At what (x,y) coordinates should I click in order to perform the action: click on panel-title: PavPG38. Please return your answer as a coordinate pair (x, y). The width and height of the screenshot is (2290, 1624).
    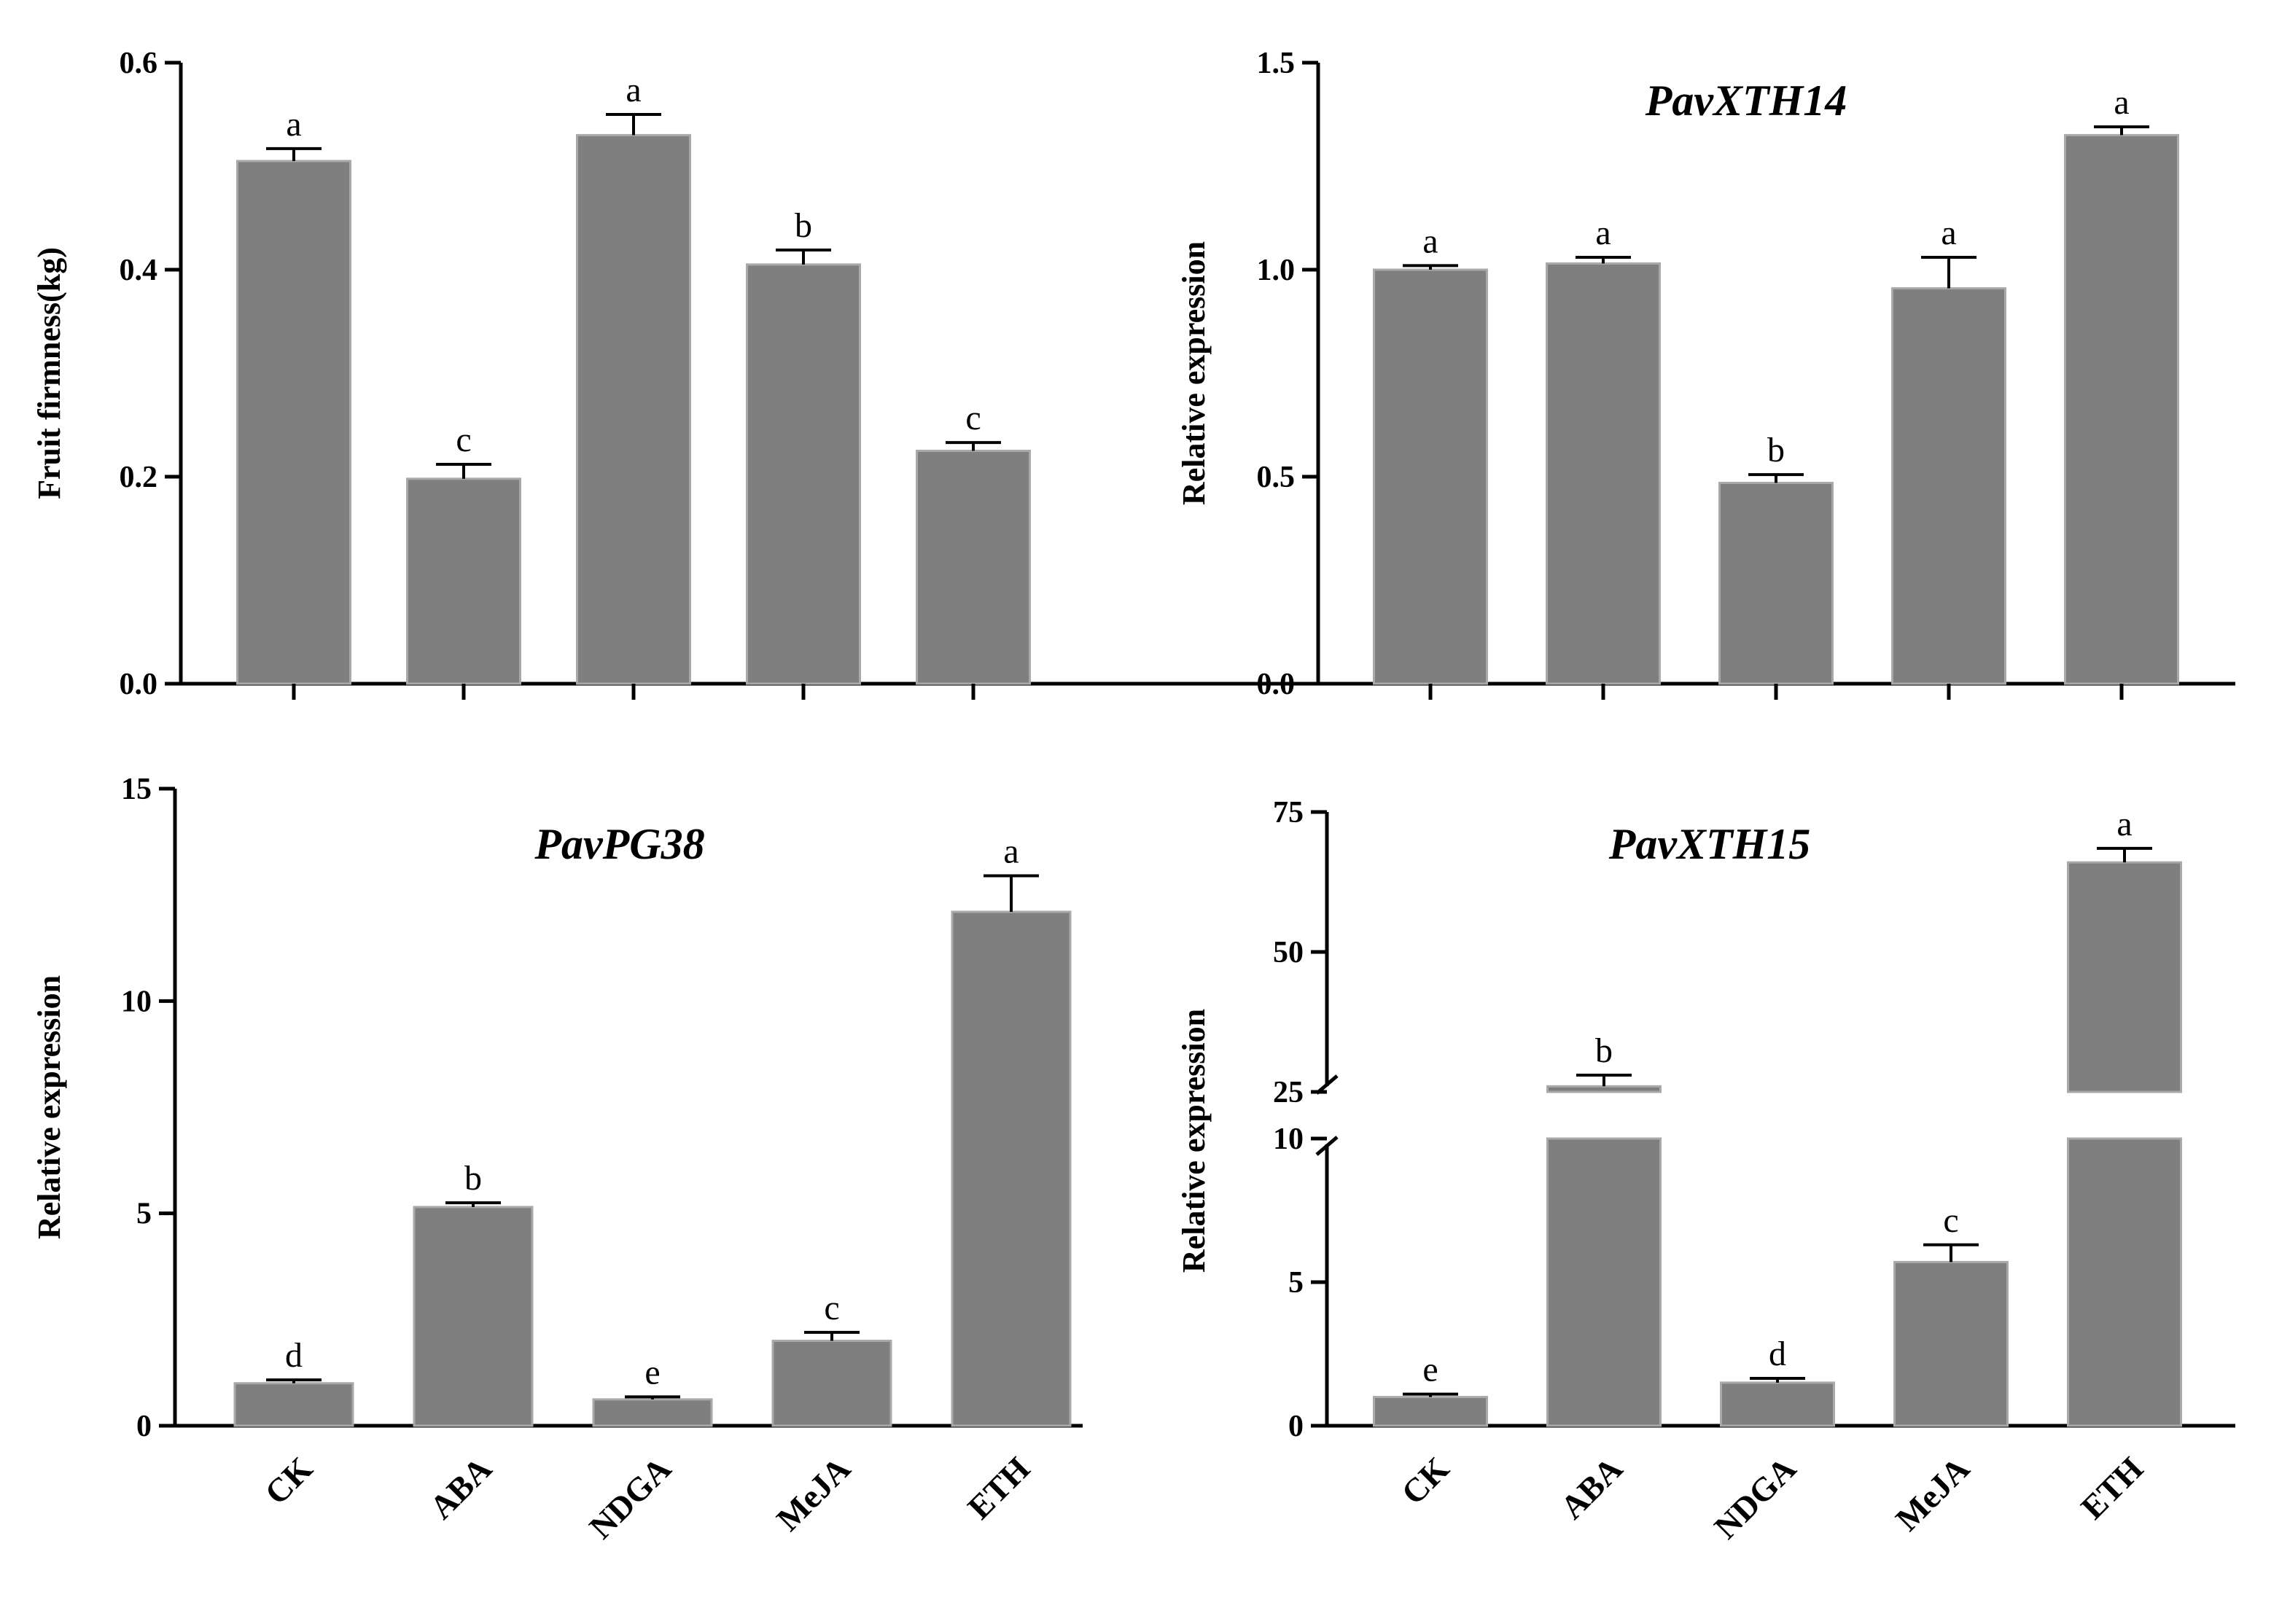
    Looking at the image, I should click on (619, 844).